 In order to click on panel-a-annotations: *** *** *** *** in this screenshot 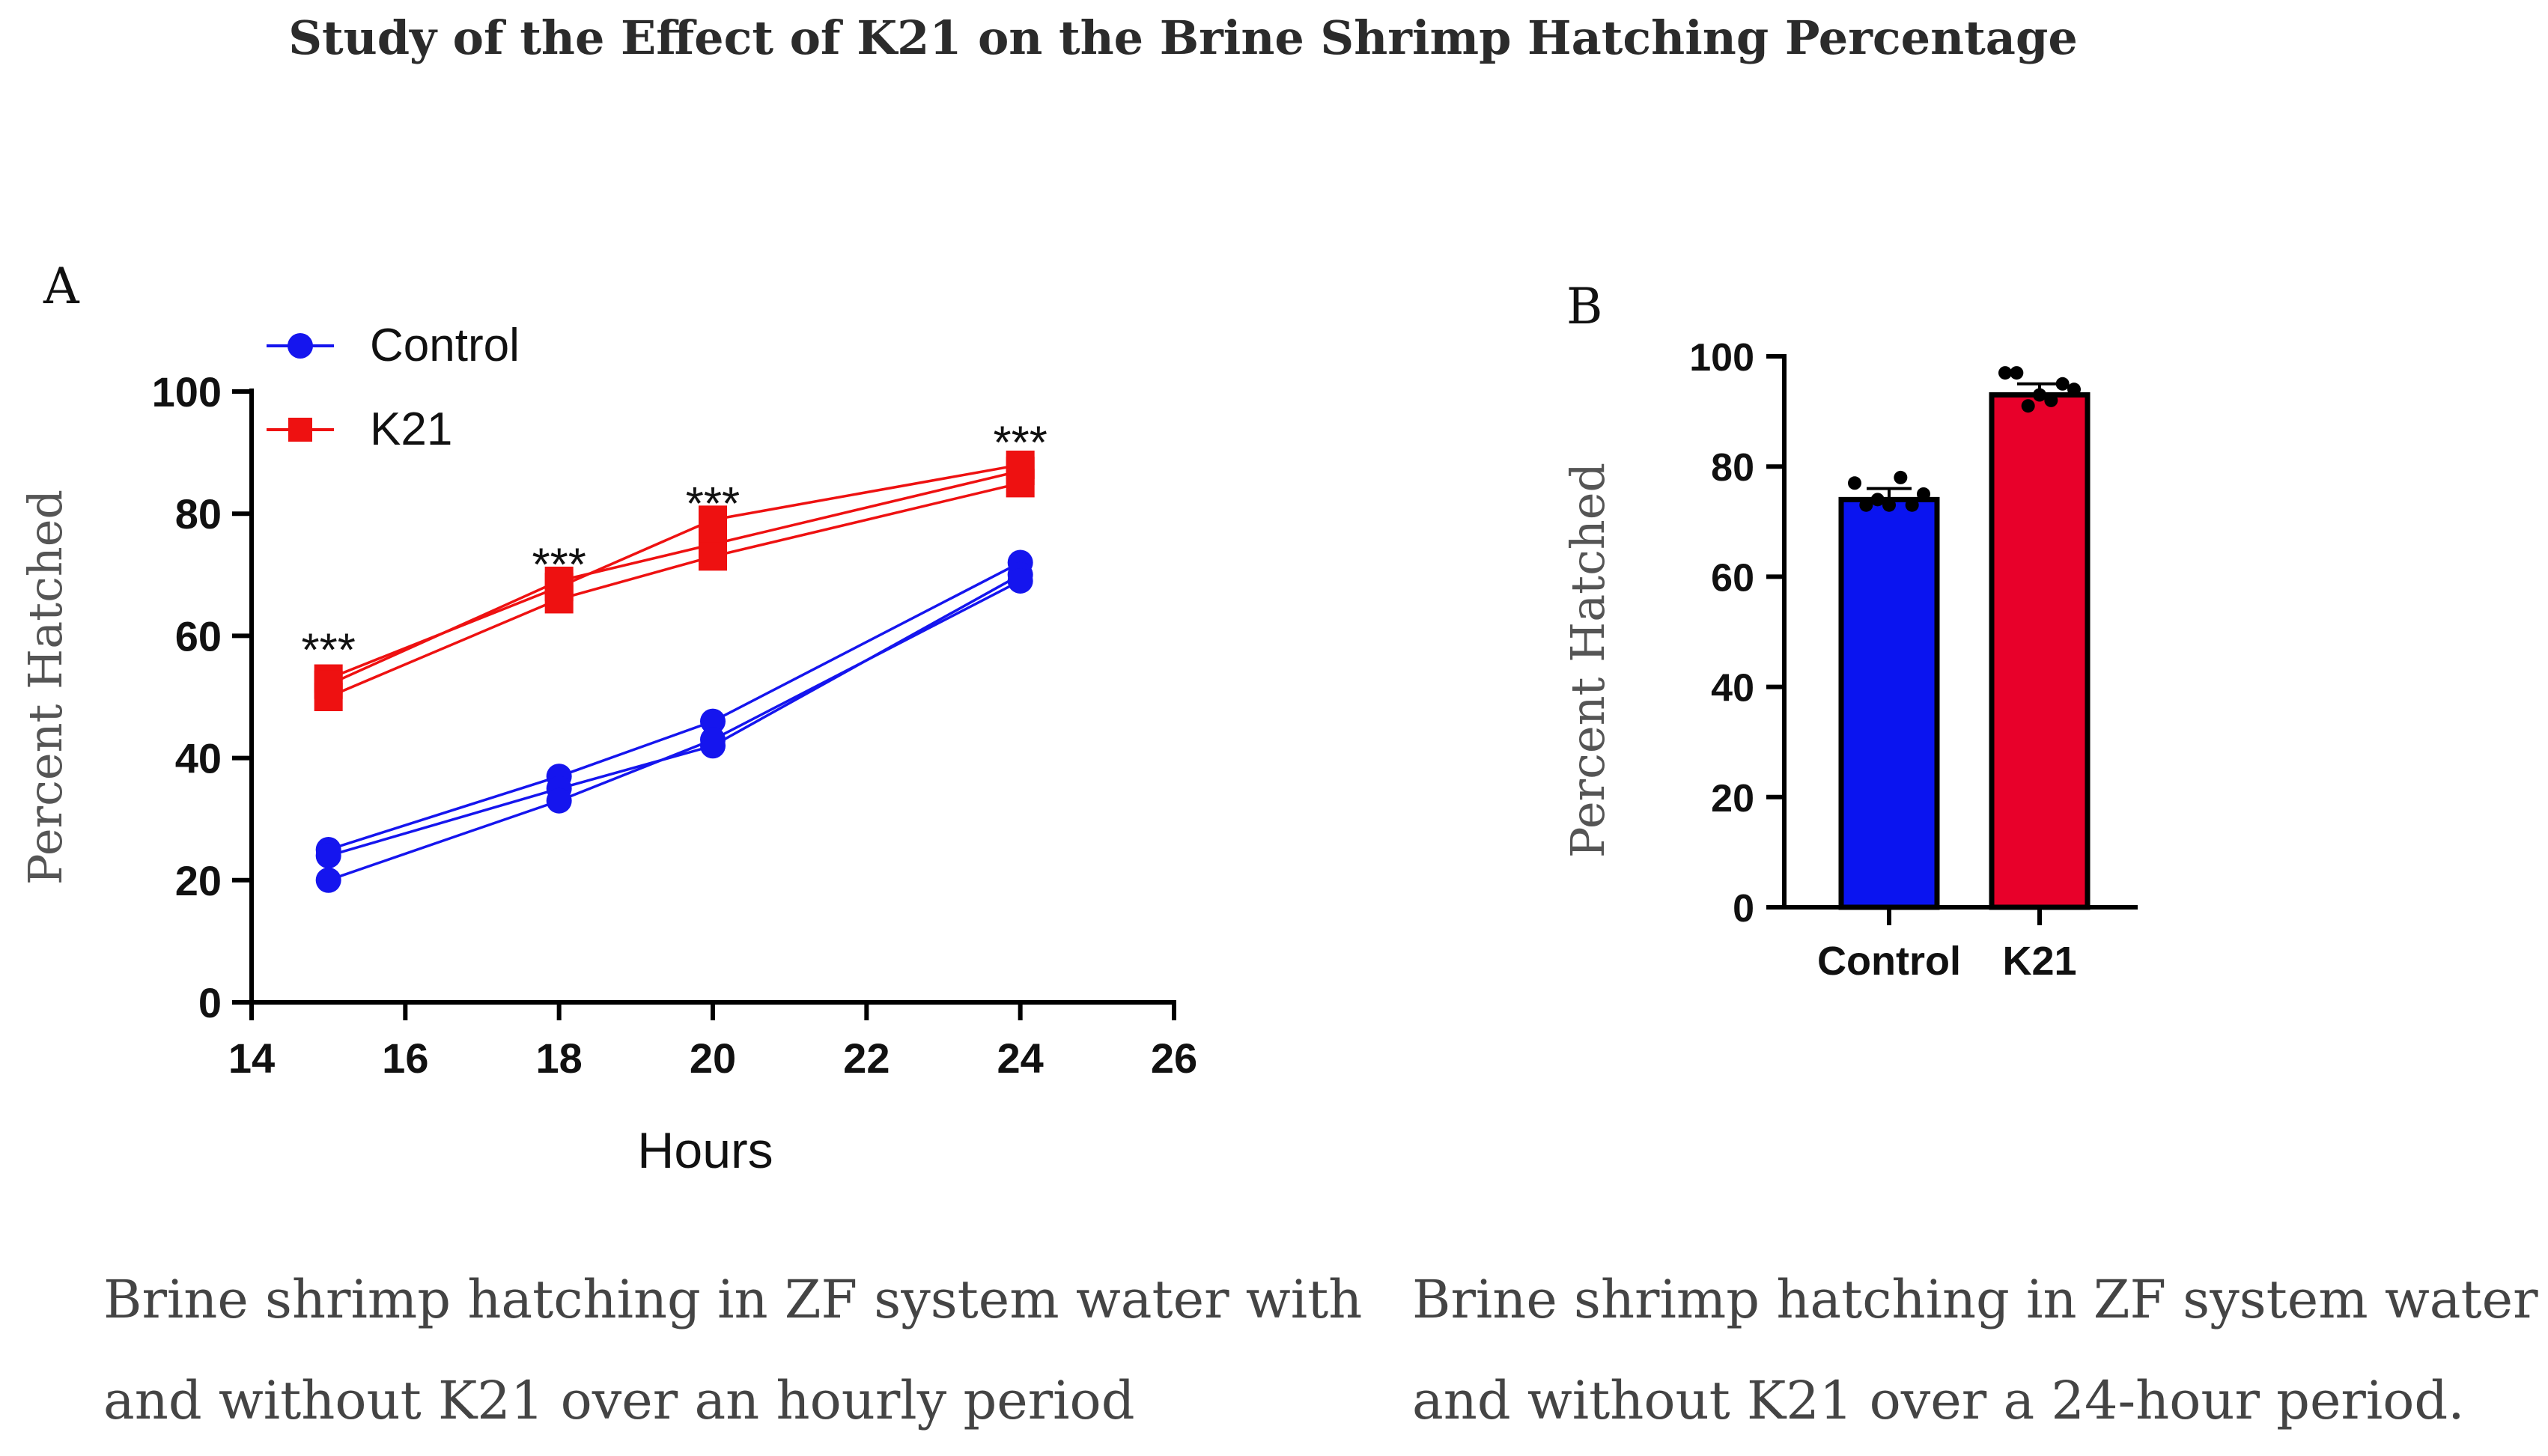, I will do `click(674, 546)`.